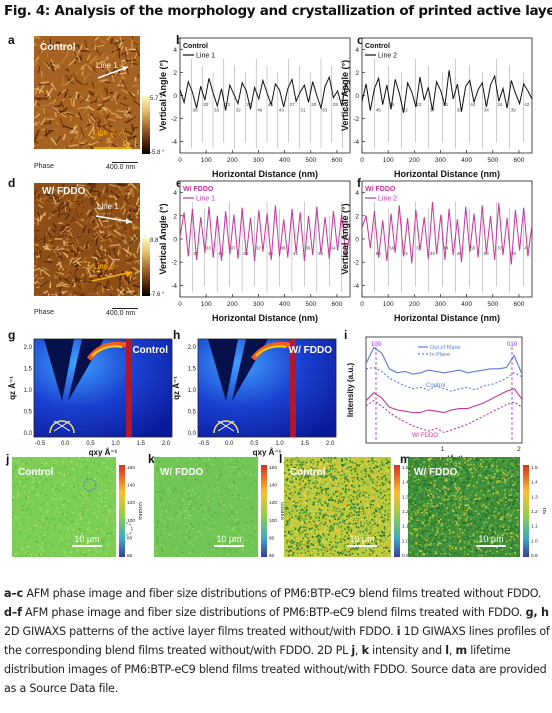 This screenshot has height=713, width=552. What do you see at coordinates (359, 183) in the screenshot?
I see `panel-f-letter: f` at bounding box center [359, 183].